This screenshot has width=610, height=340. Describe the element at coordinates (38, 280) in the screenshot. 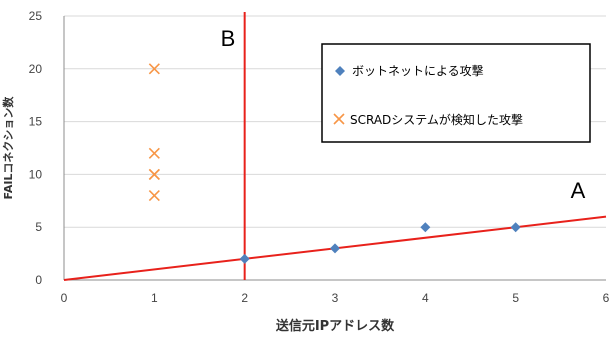

I see `y-tick-label: 0` at that location.